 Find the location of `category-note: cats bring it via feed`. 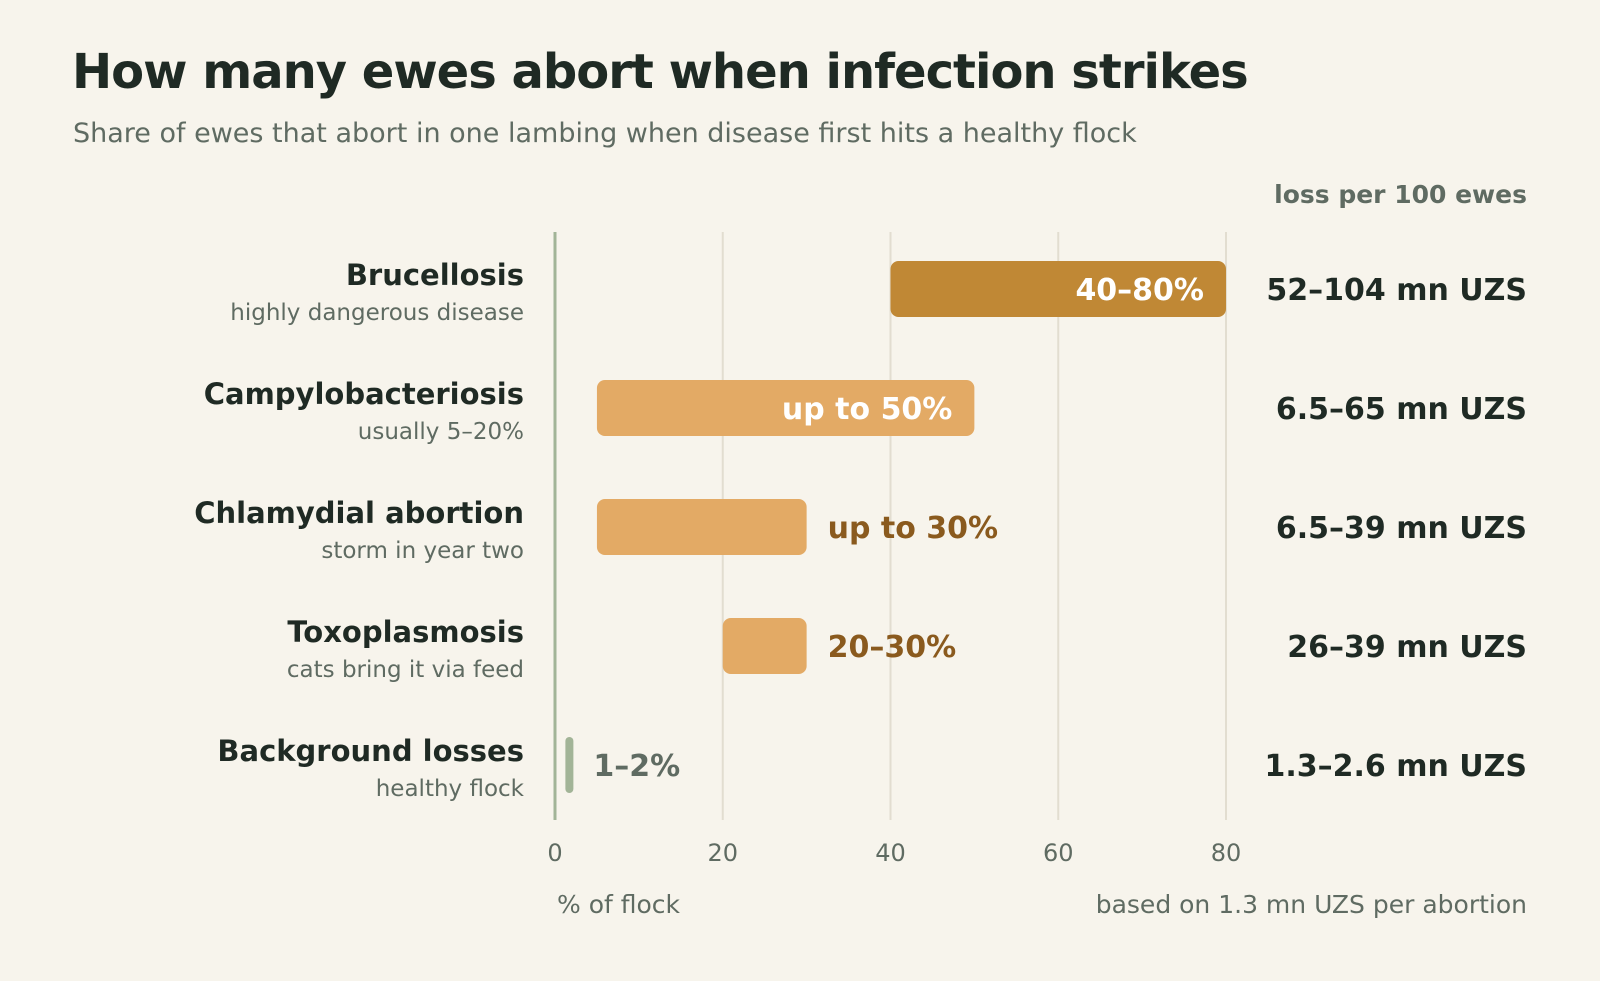

category-note: cats bring it via feed is located at coordinates (405, 670).